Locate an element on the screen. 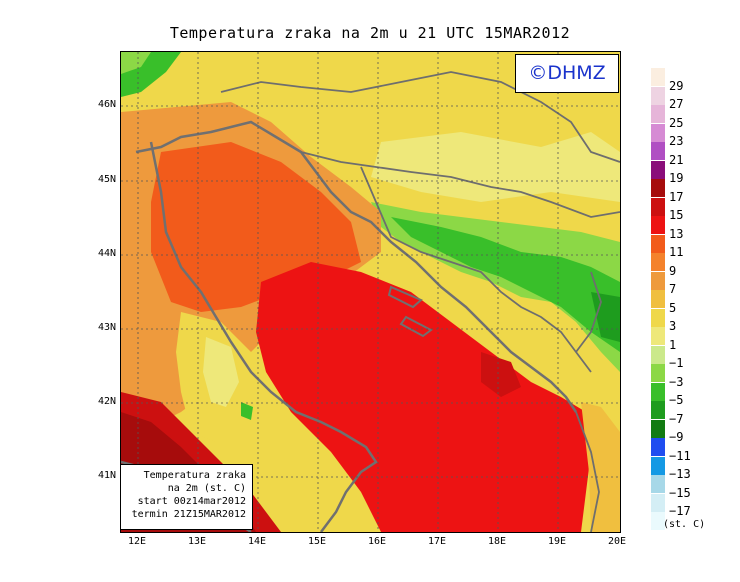  border-croatia-hungary is located at coordinates (460, 184).